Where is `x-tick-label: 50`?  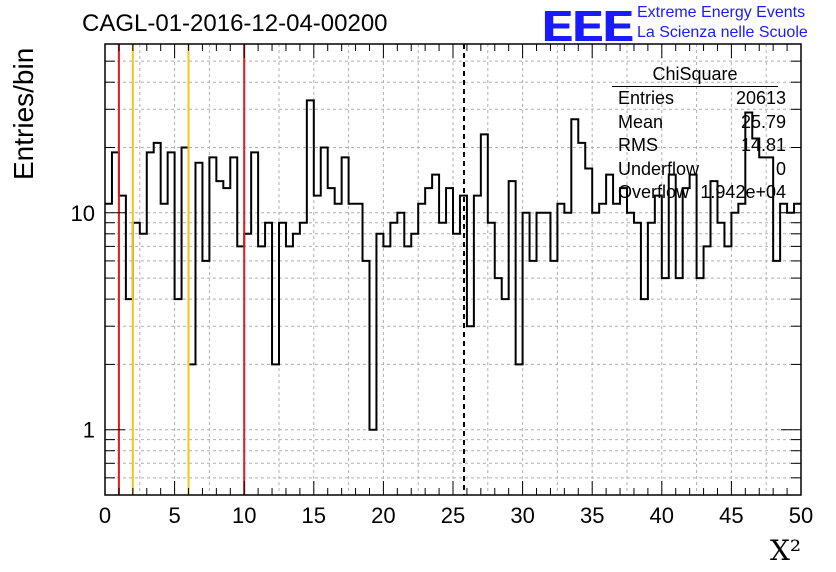
x-tick-label: 50 is located at coordinates (801, 515).